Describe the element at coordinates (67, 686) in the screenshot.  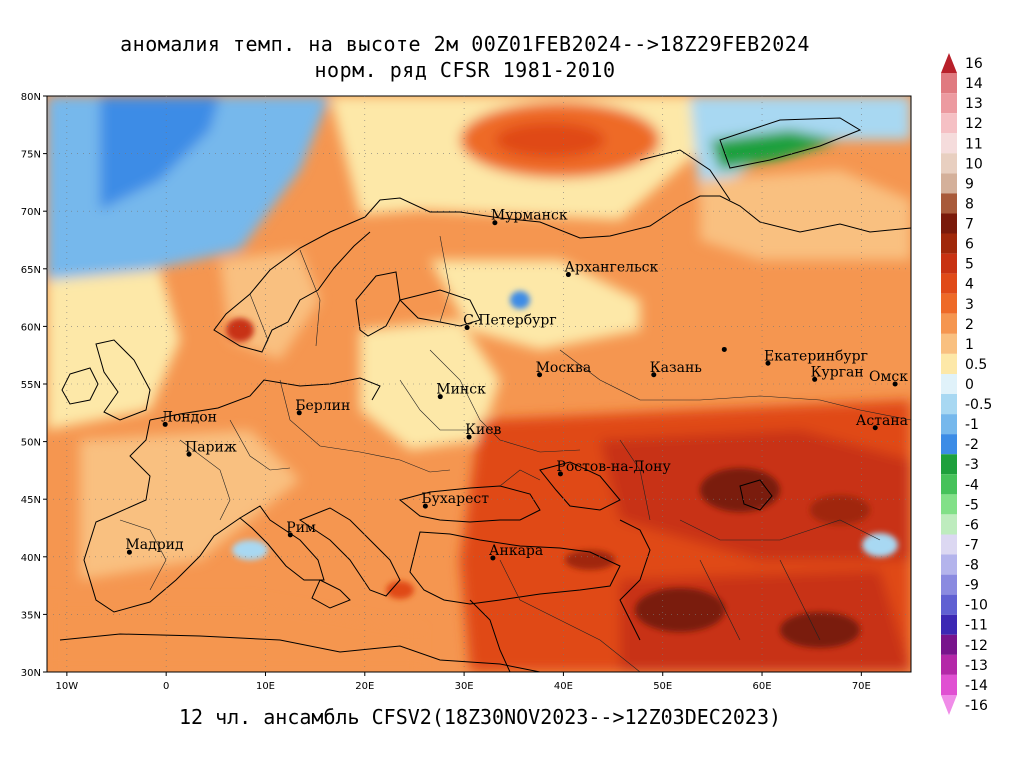
I see `lon-tick-label: 10W` at that location.